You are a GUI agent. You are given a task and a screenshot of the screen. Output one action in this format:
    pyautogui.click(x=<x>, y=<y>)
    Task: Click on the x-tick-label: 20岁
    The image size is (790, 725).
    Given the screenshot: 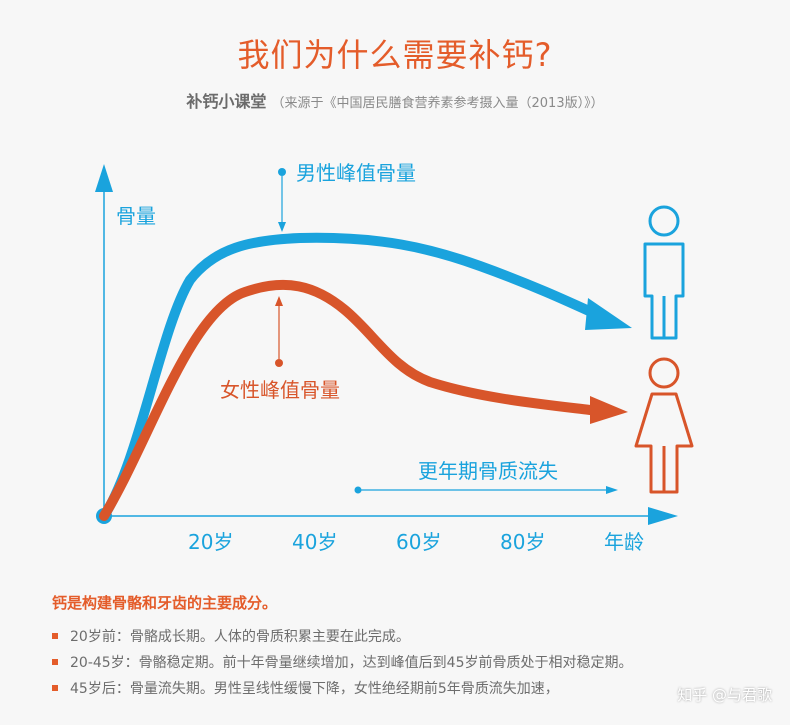 What is the action you would take?
    pyautogui.click(x=210, y=542)
    